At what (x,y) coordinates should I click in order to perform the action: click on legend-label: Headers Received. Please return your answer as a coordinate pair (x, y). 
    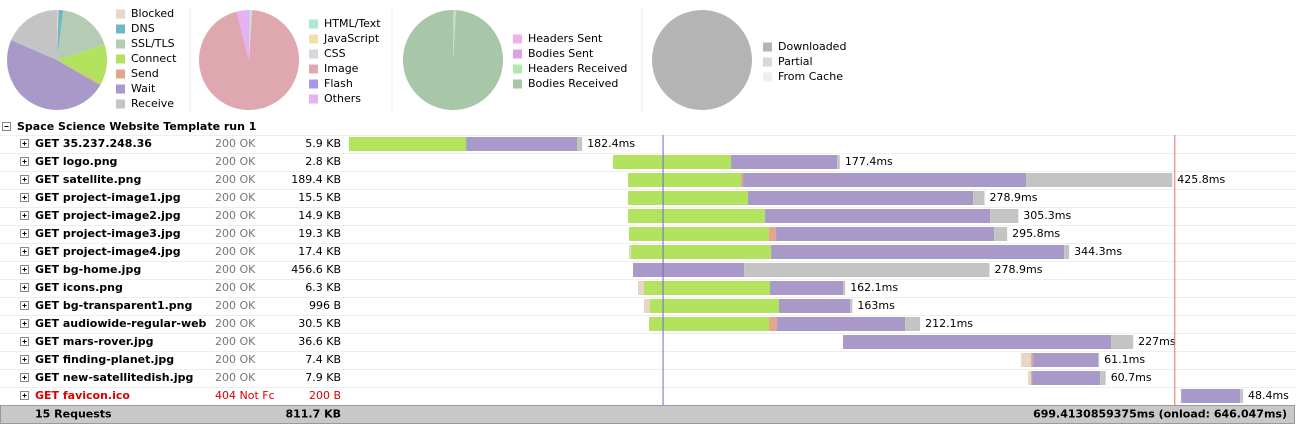
    Looking at the image, I should click on (577, 68).